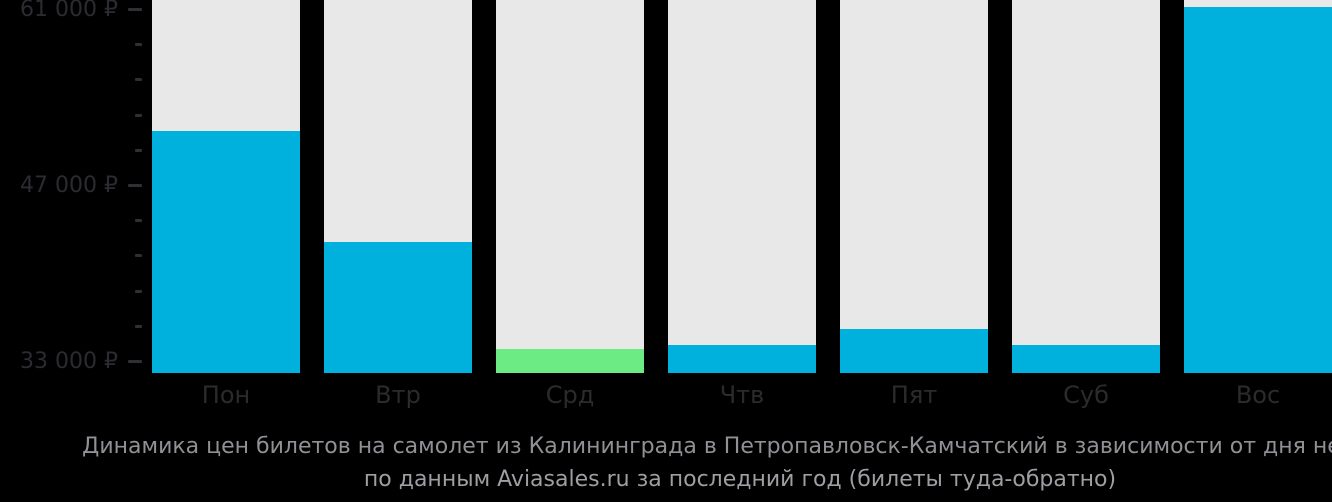 Image resolution: width=1332 pixels, height=502 pixels. Describe the element at coordinates (398, 186) in the screenshot. I see `bar-column-tue` at that location.